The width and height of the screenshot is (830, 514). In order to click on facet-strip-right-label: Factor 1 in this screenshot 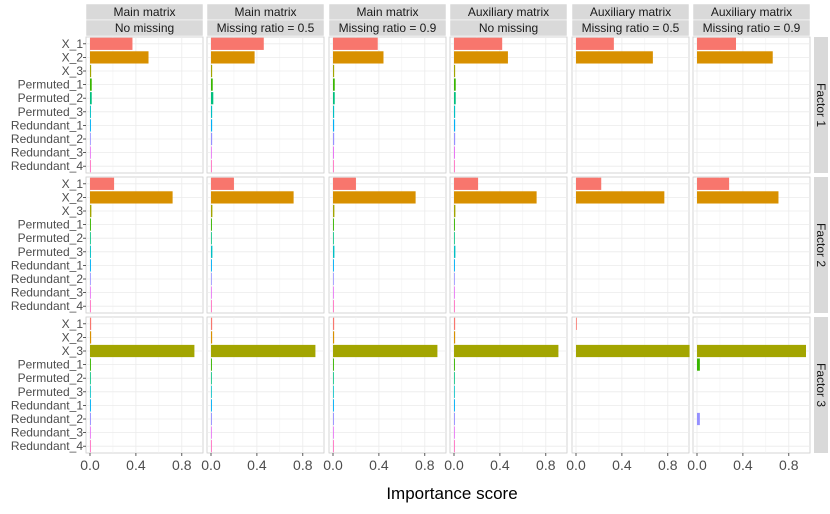, I will do `click(821, 105)`.